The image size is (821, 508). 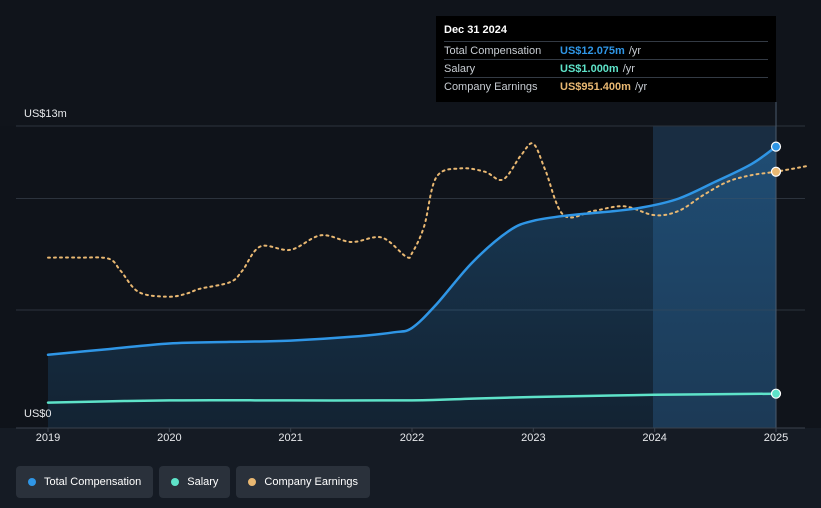 I want to click on x-tick-label: 2019, so click(x=48, y=438).